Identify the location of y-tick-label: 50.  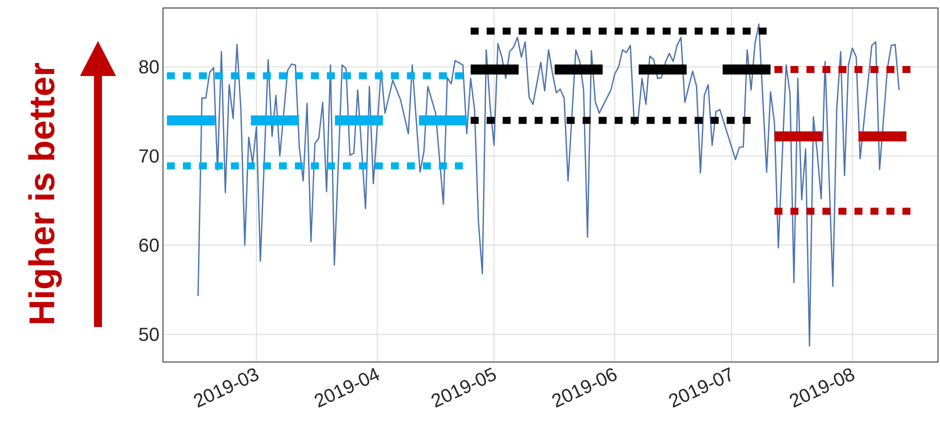
(149, 335).